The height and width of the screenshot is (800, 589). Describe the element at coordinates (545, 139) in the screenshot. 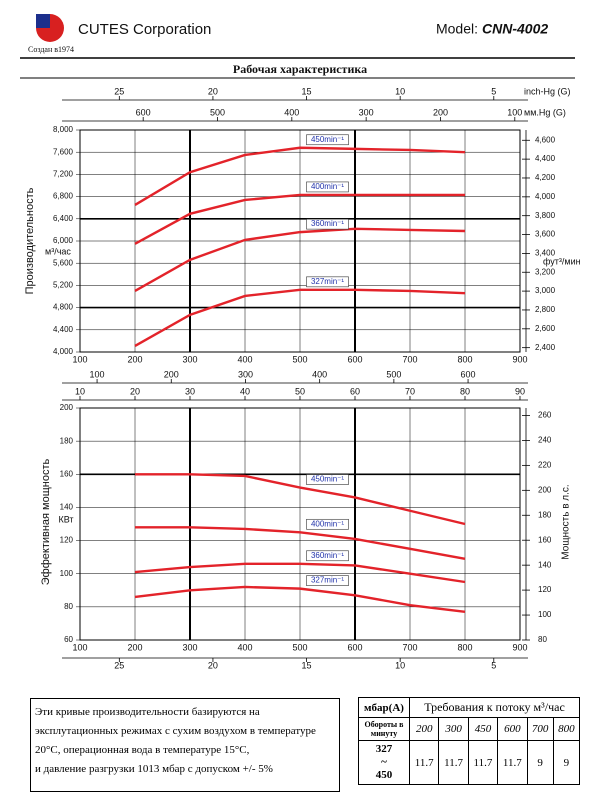

I see `y2-tick-label: 4,600` at that location.